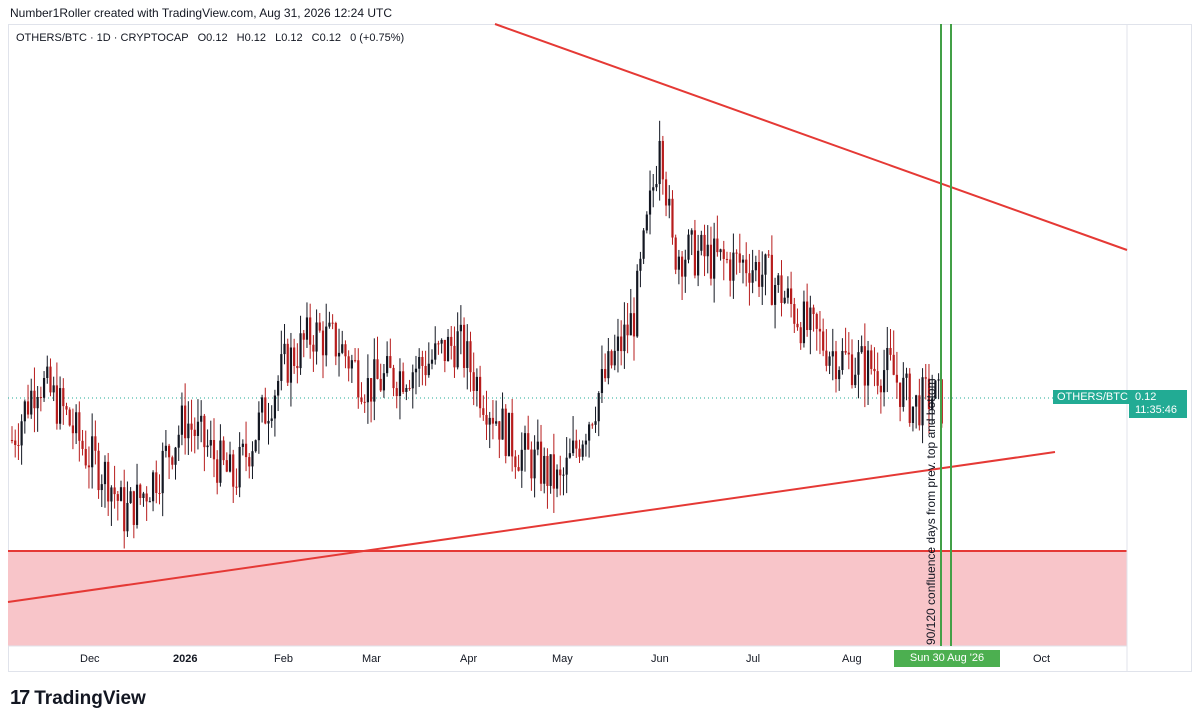 The image size is (1200, 725). Describe the element at coordinates (377, 38) in the screenshot. I see `legend-change: 0 (+0.75%)` at that location.